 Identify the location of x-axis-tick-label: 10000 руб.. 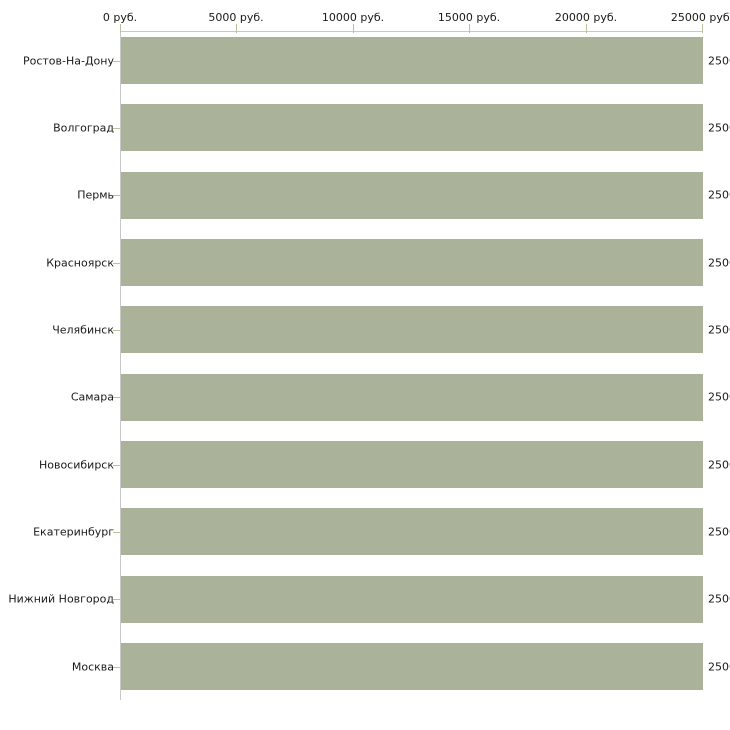
(353, 17).